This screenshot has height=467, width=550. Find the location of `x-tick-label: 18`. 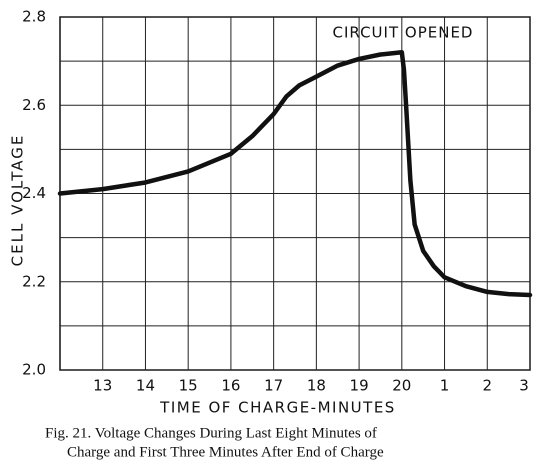

x-tick-label: 18 is located at coordinates (316, 386).